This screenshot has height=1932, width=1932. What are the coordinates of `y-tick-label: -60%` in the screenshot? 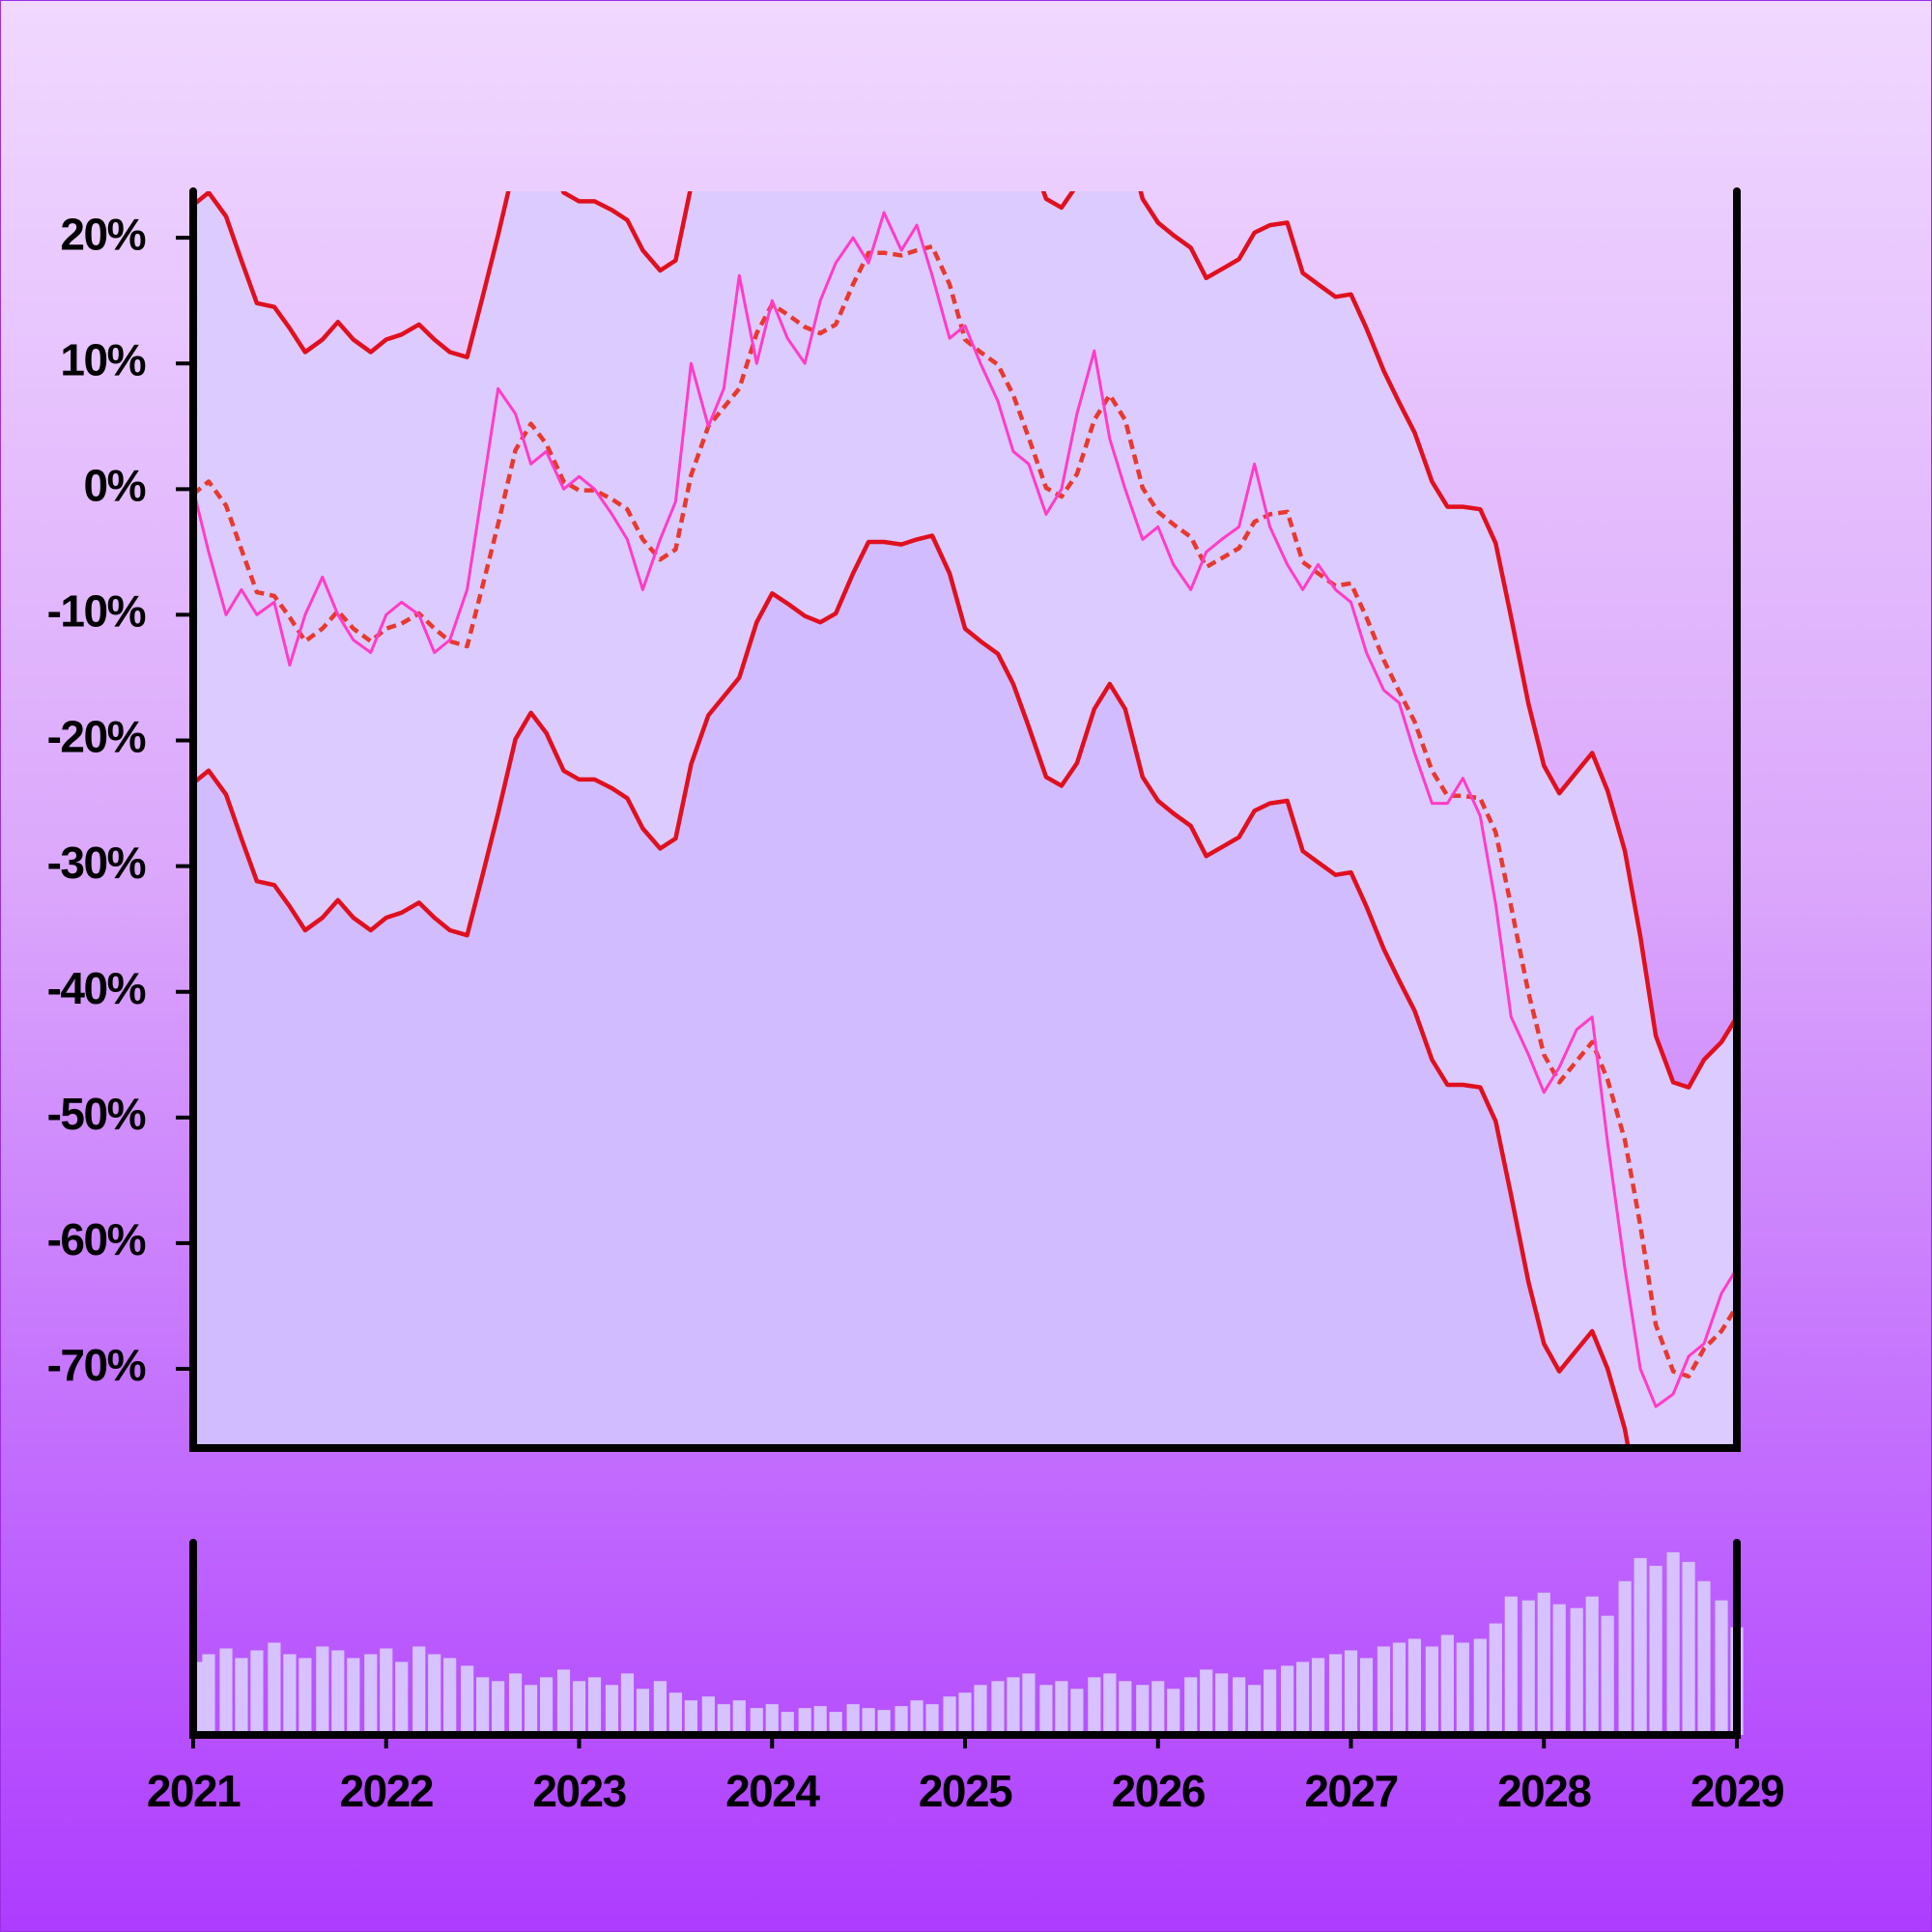 It's located at (96, 1239).